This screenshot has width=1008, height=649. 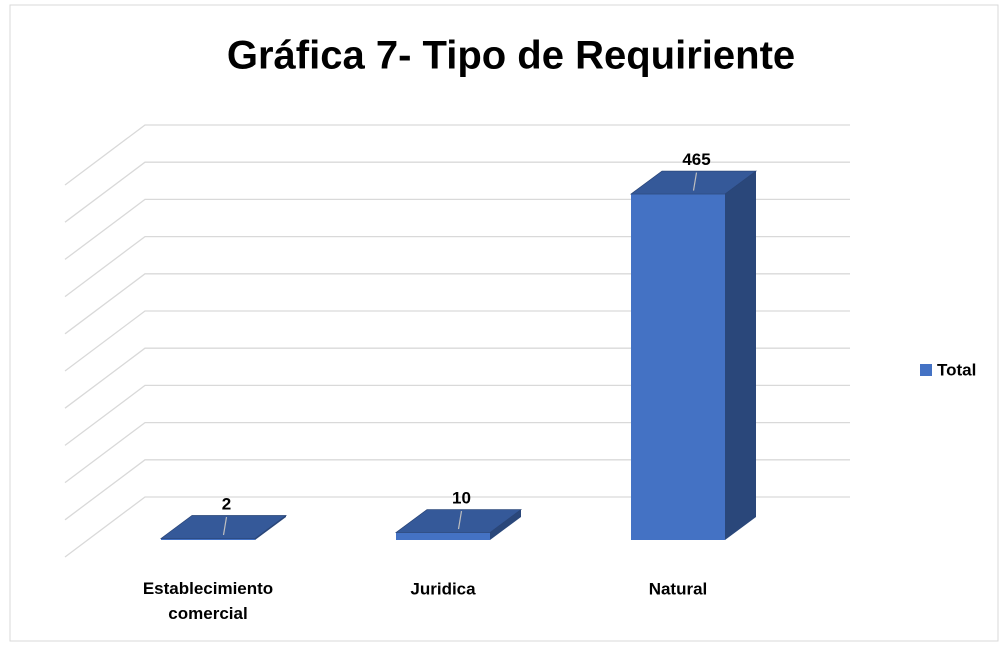 What do you see at coordinates (926, 370) in the screenshot?
I see `legend-swatch` at bounding box center [926, 370].